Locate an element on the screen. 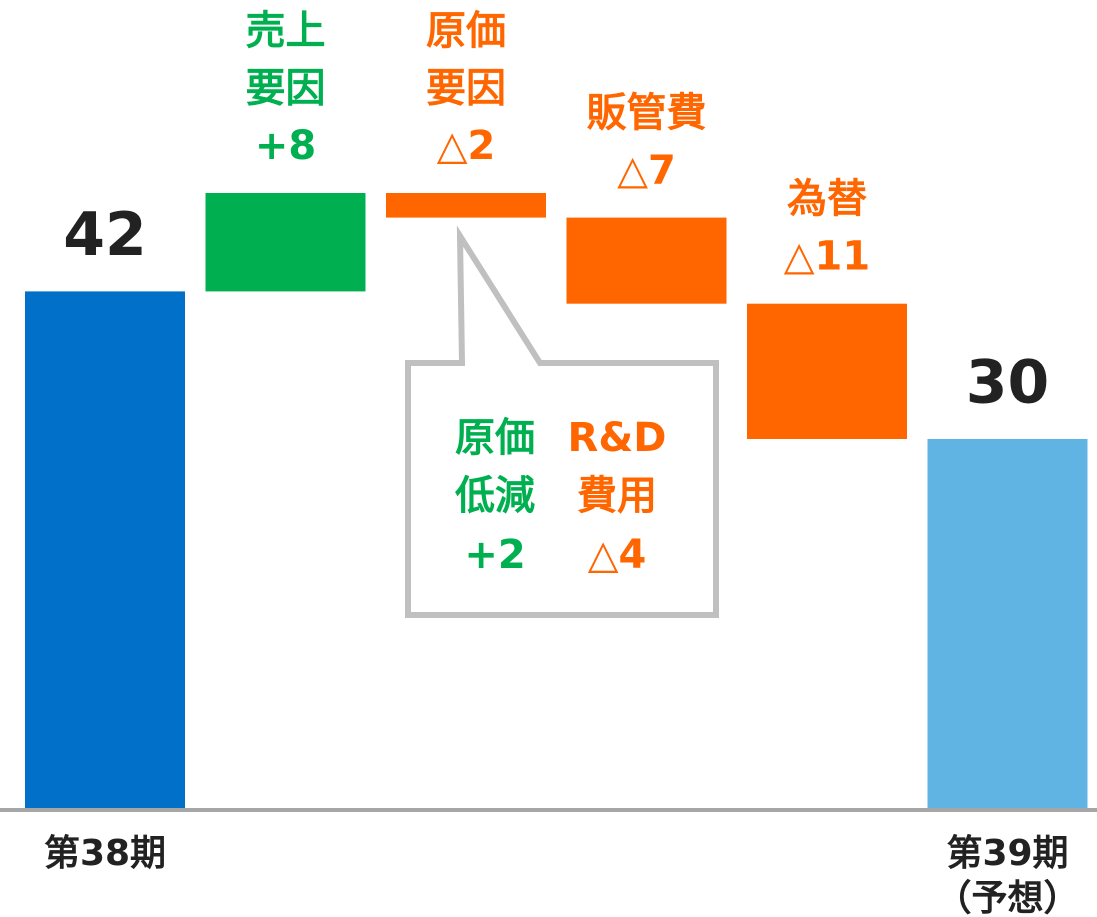 This screenshot has width=1097, height=917. annotation-text: 低減 is located at coordinates (495, 496).